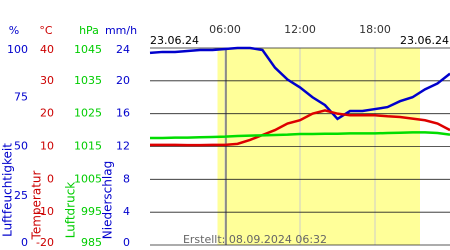 This screenshot has width=450, height=250. Describe the element at coordinates (47, 49) in the screenshot. I see `y-tick-label: 40` at that location.